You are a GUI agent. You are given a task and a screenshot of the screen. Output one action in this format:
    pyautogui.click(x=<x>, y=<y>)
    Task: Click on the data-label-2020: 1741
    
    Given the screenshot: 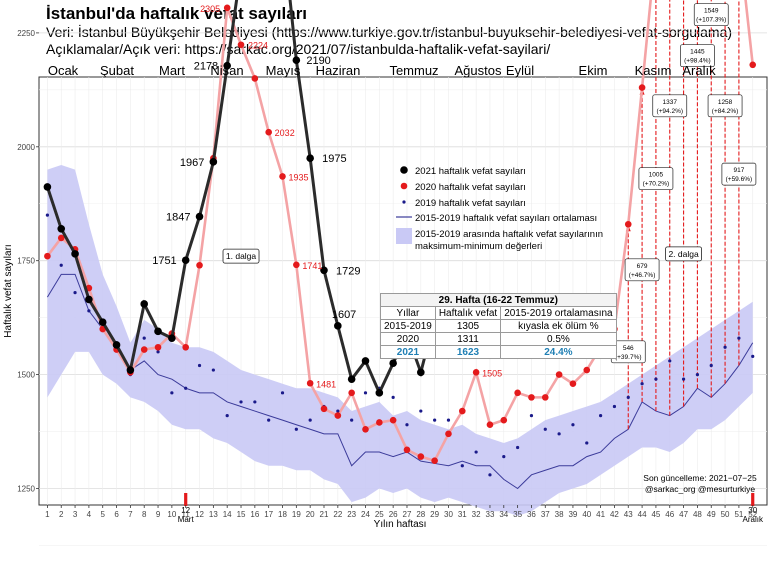 What is the action you would take?
    pyautogui.click(x=312, y=266)
    